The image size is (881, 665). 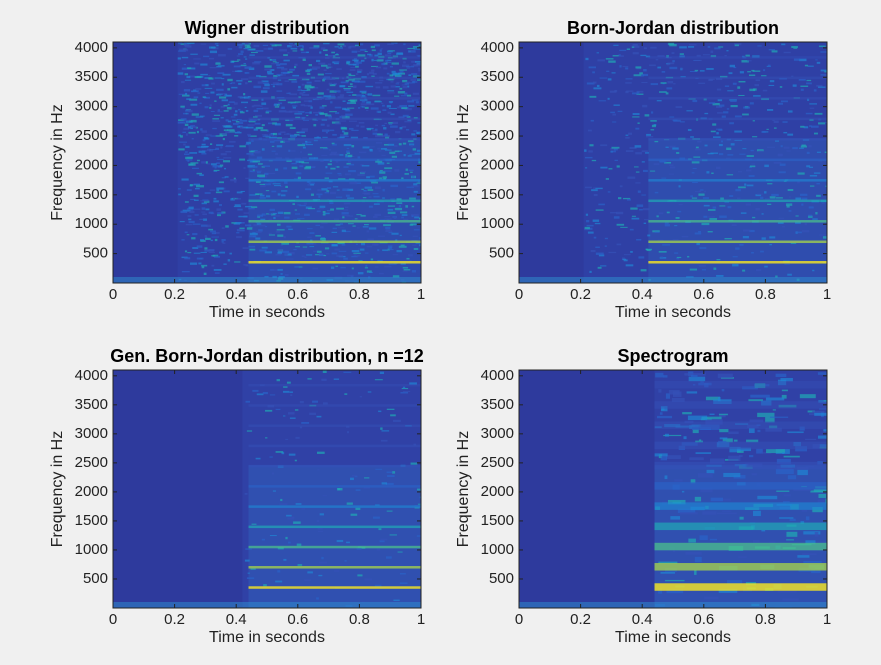 What do you see at coordinates (174, 294) in the screenshot?
I see `x-tick-label: 0.2` at bounding box center [174, 294].